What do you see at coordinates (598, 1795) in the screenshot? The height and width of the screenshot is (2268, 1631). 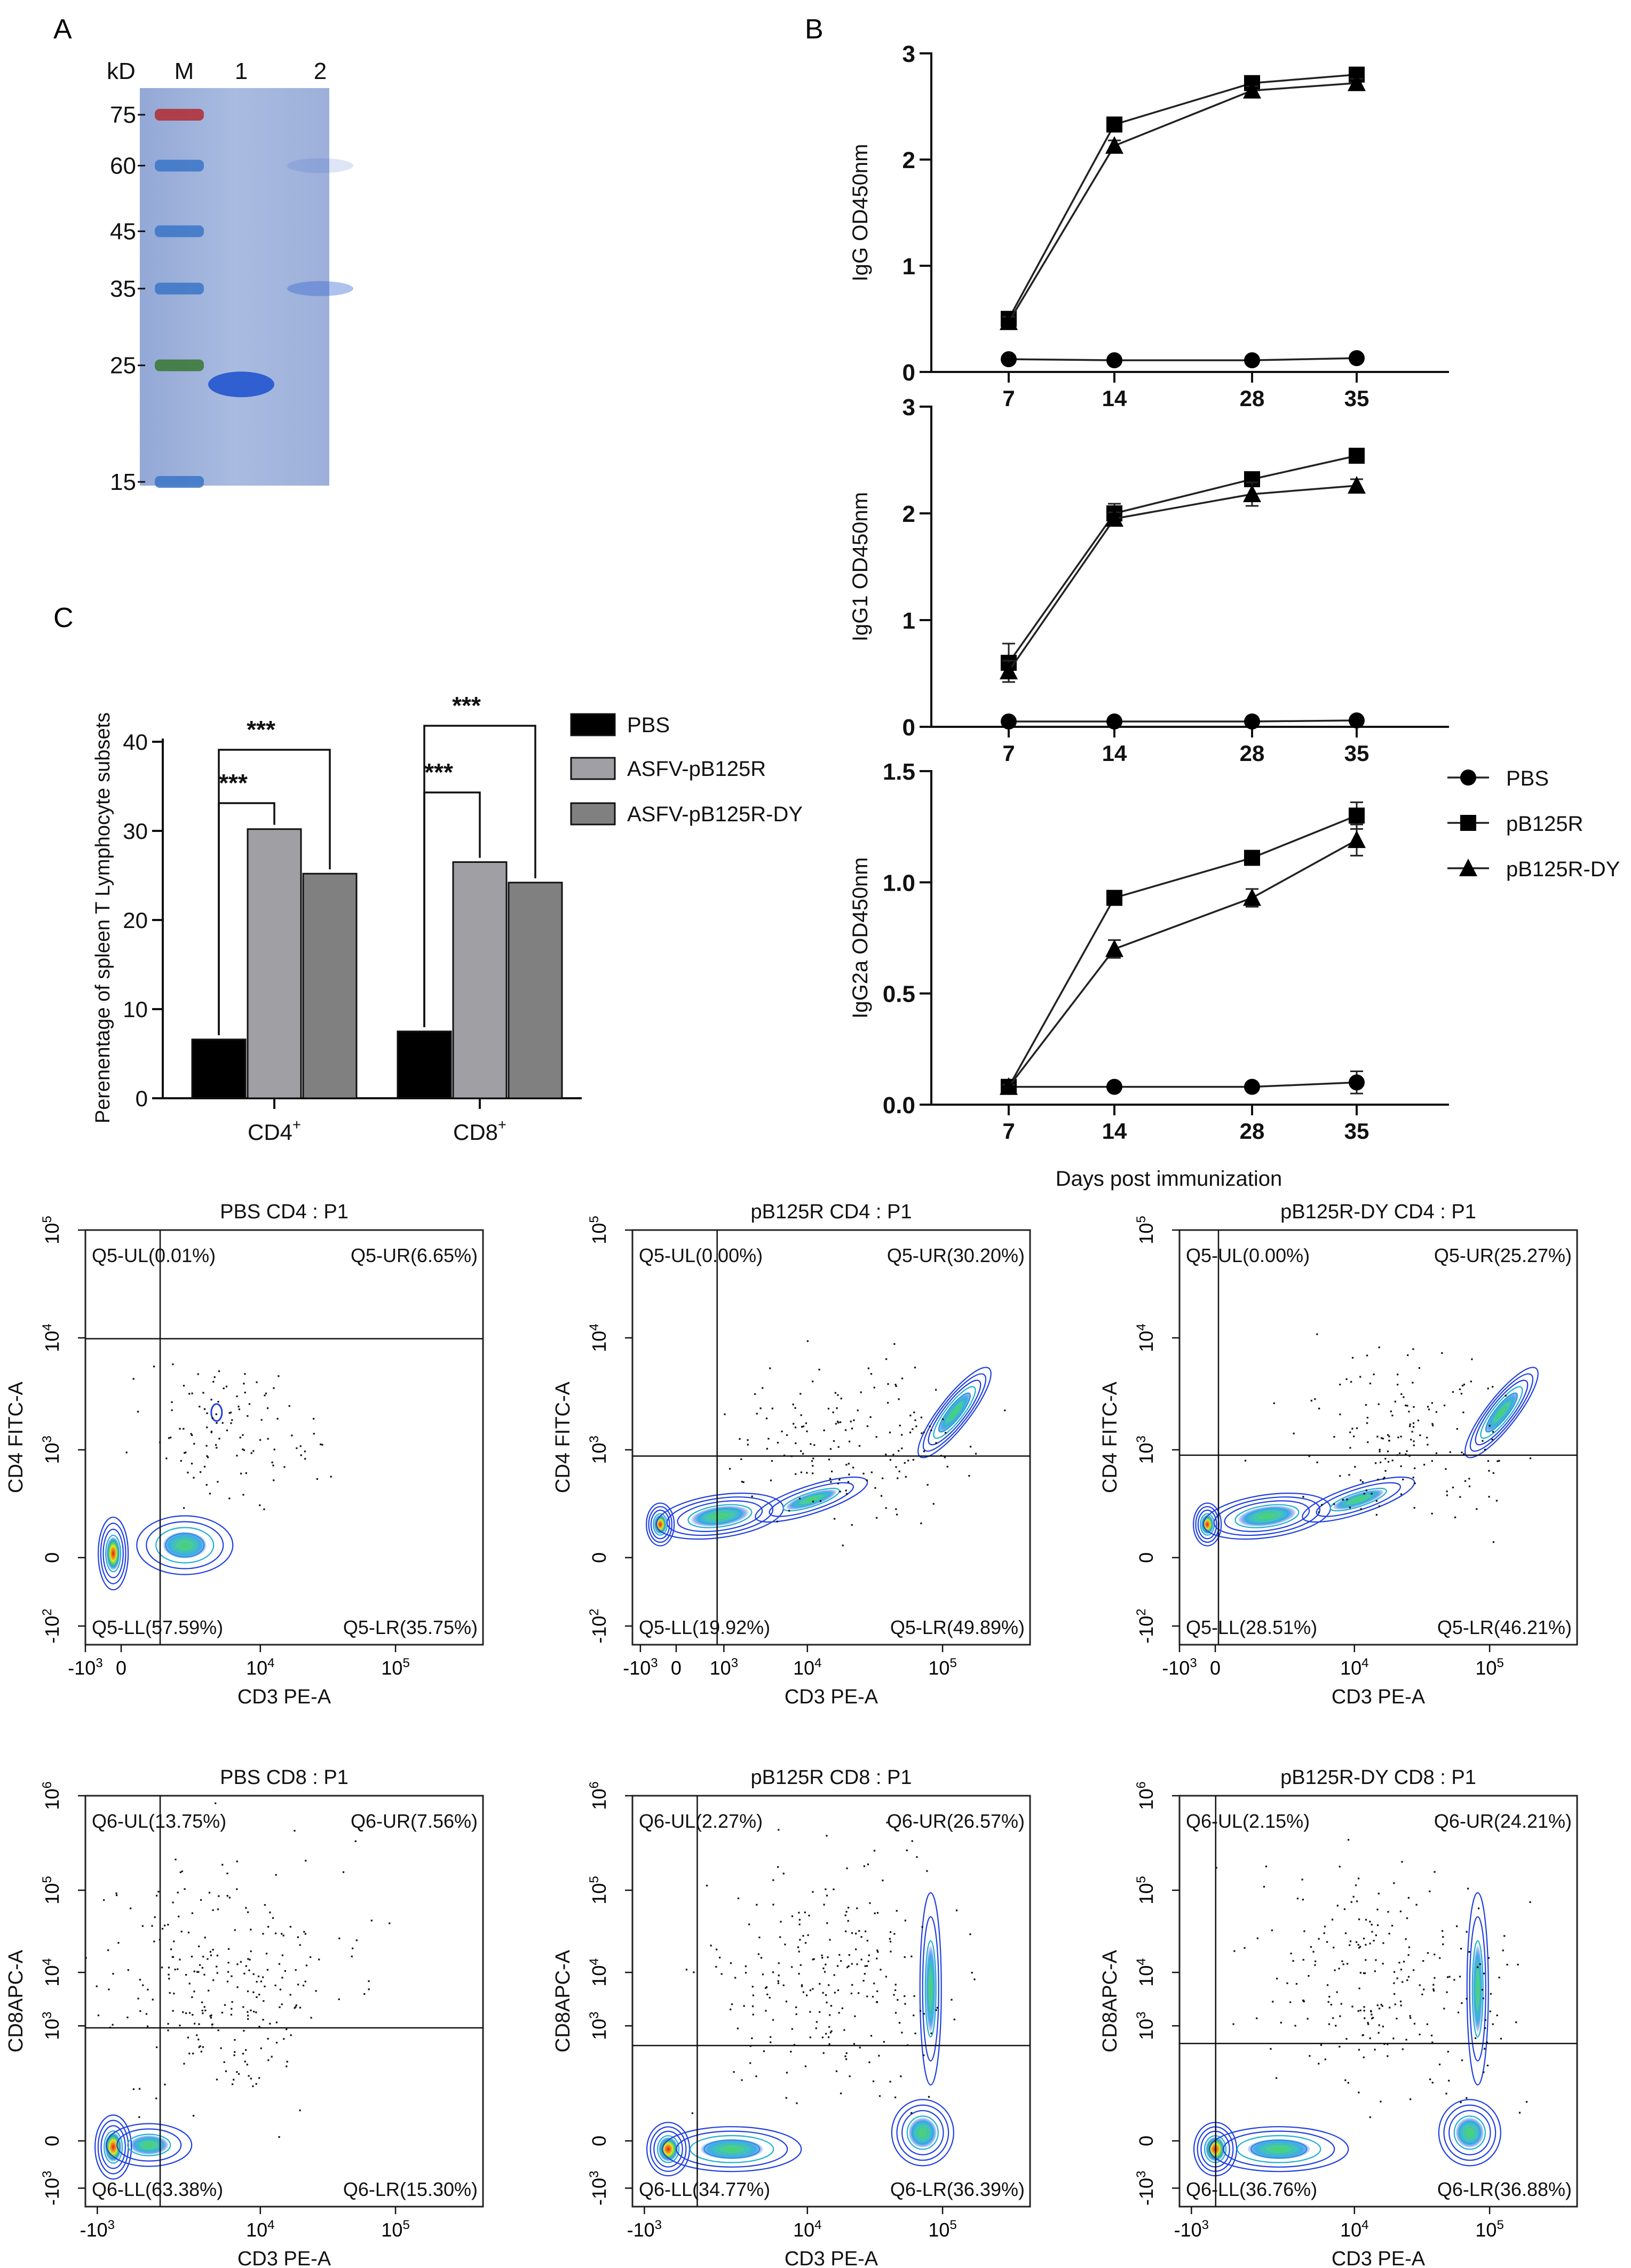 I see `flow-y-tick-label: 106` at bounding box center [598, 1795].